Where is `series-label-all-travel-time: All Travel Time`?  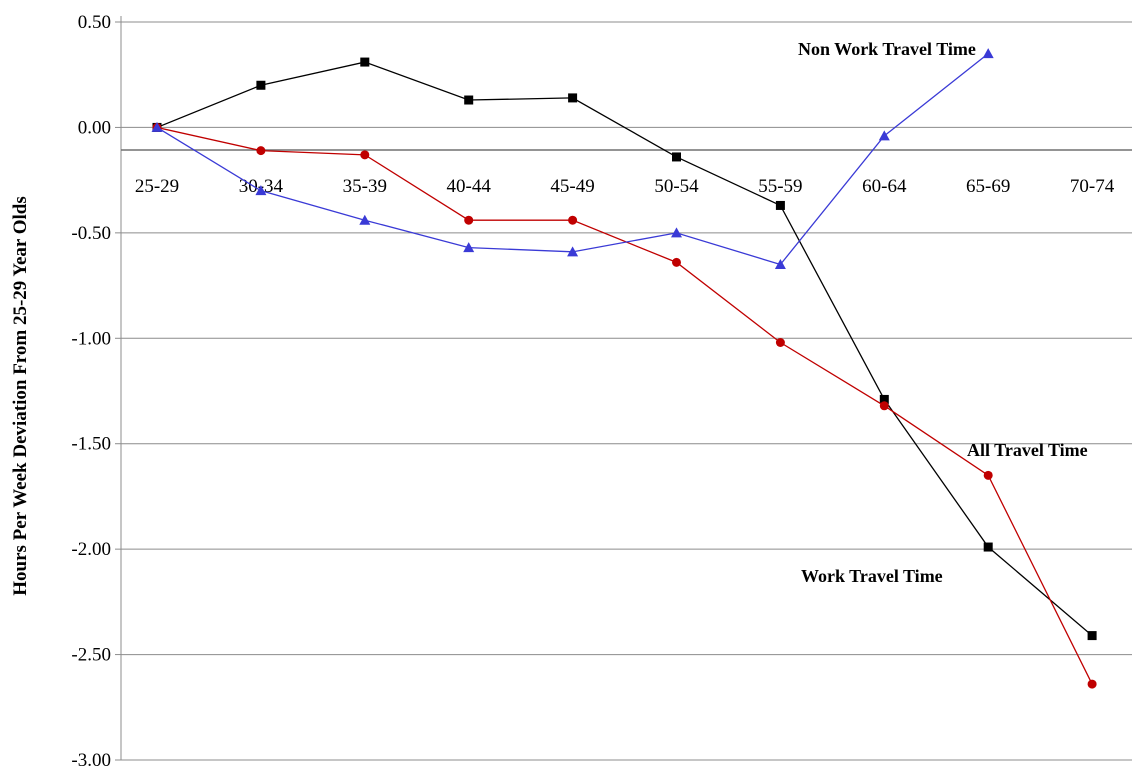
series-label-all-travel-time: All Travel Time is located at coordinates (1027, 450).